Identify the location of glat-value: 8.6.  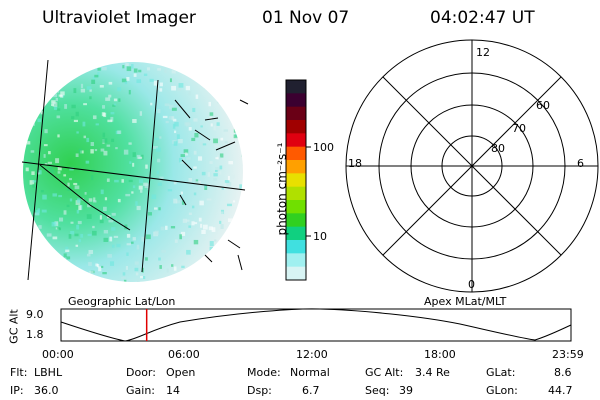
(563, 372).